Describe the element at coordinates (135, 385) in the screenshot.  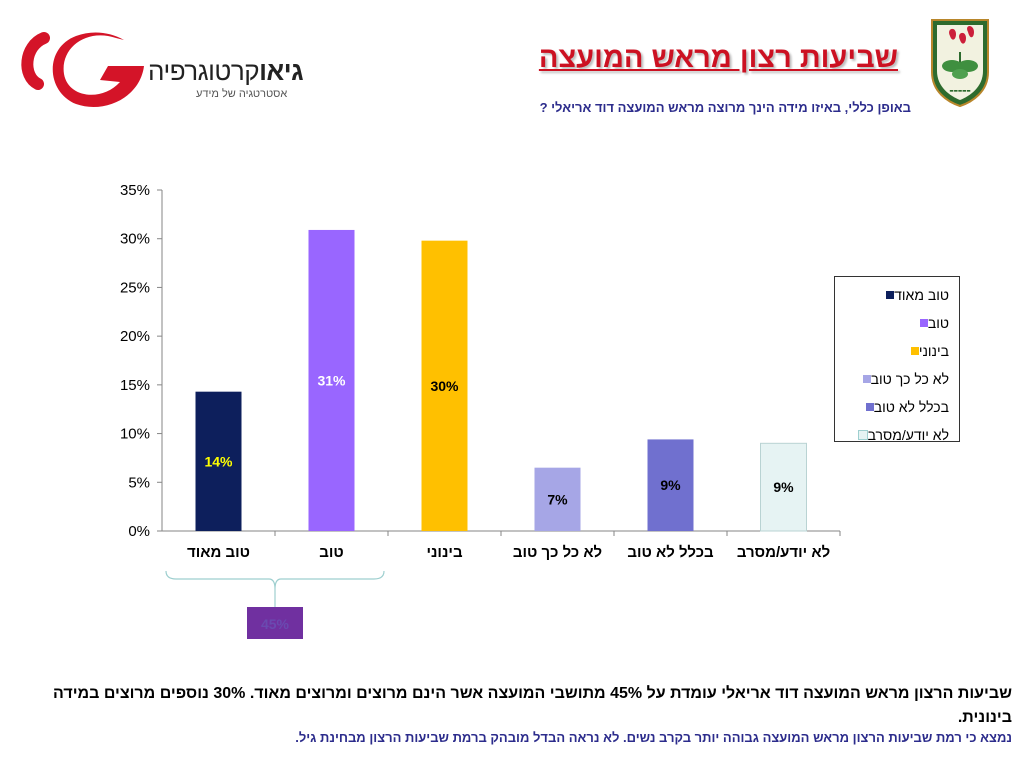
I see `y-tick-label: 15%` at that location.